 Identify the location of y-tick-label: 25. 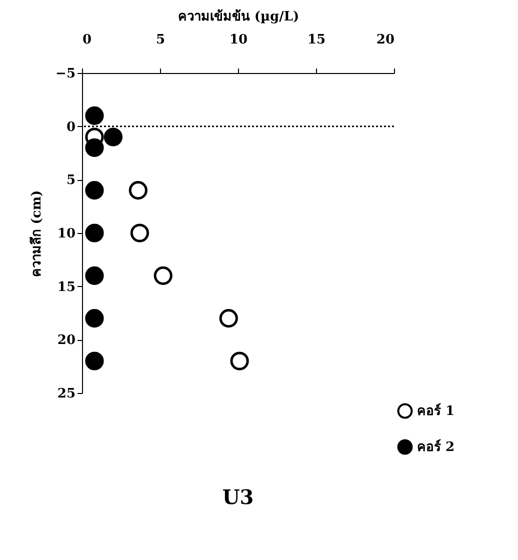
(66, 394).